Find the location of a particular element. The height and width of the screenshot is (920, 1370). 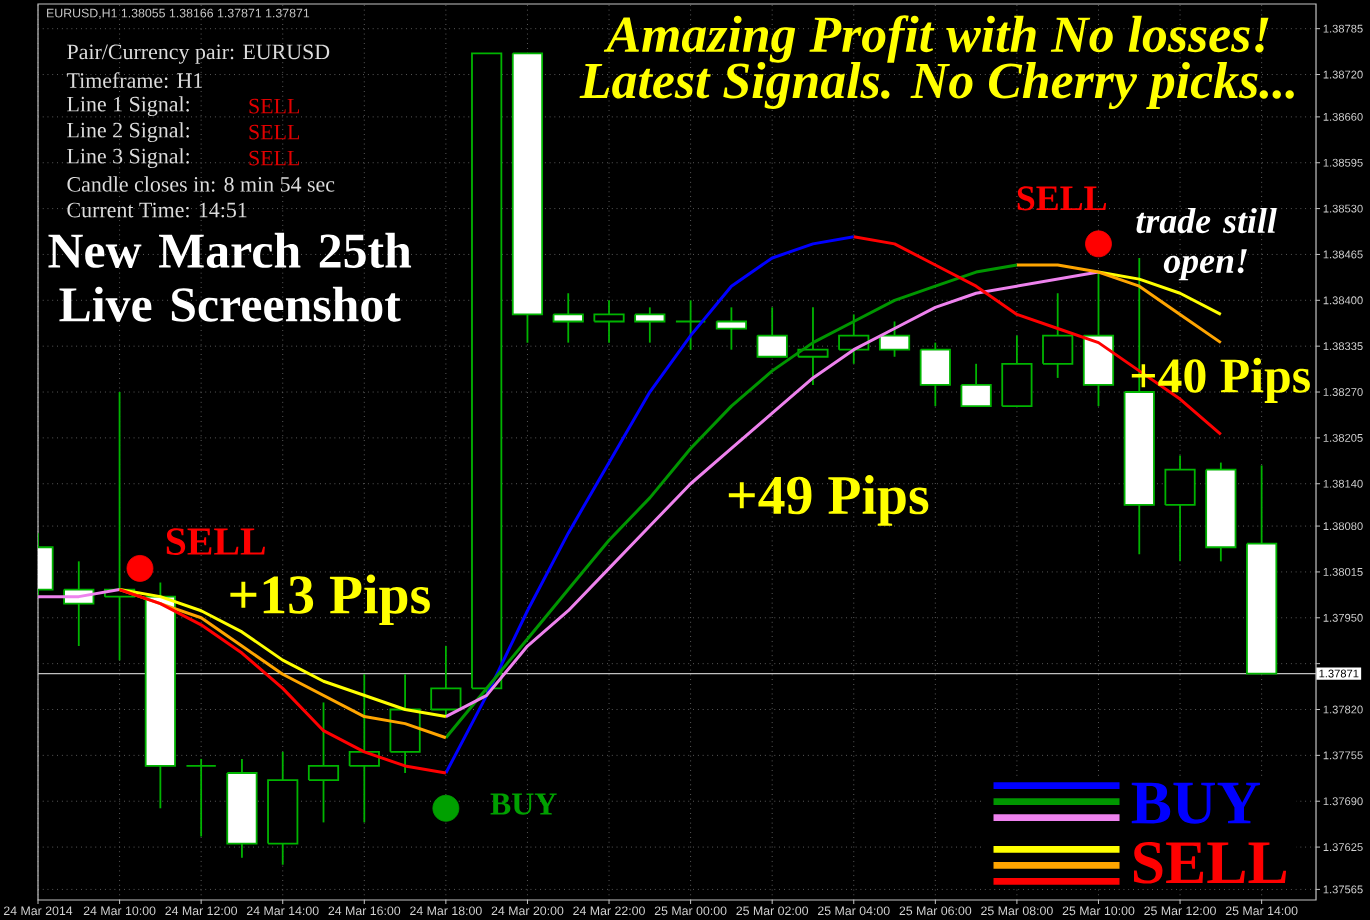

annotation: Candle closes in: 8 min 54 sec is located at coordinates (201, 184).